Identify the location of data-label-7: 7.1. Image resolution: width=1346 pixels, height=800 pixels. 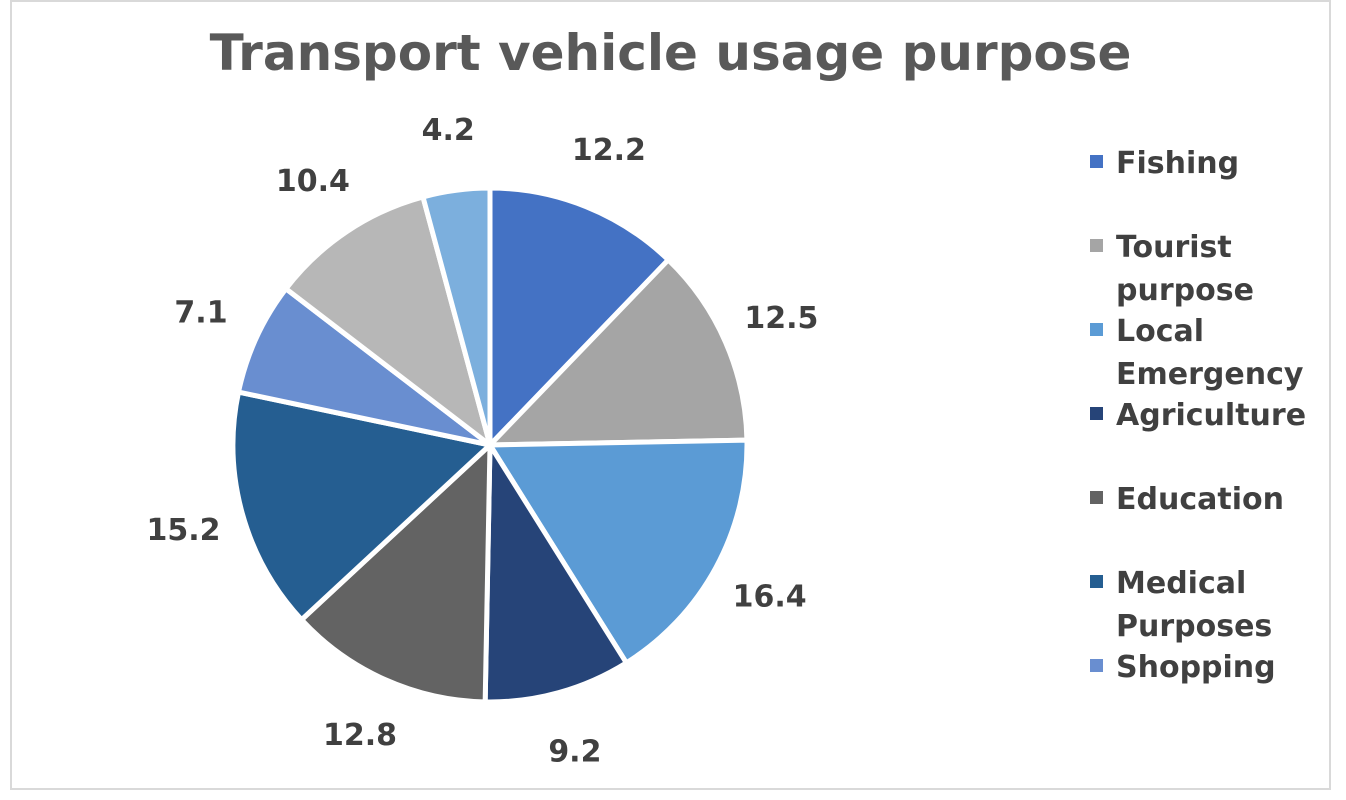
(200, 312).